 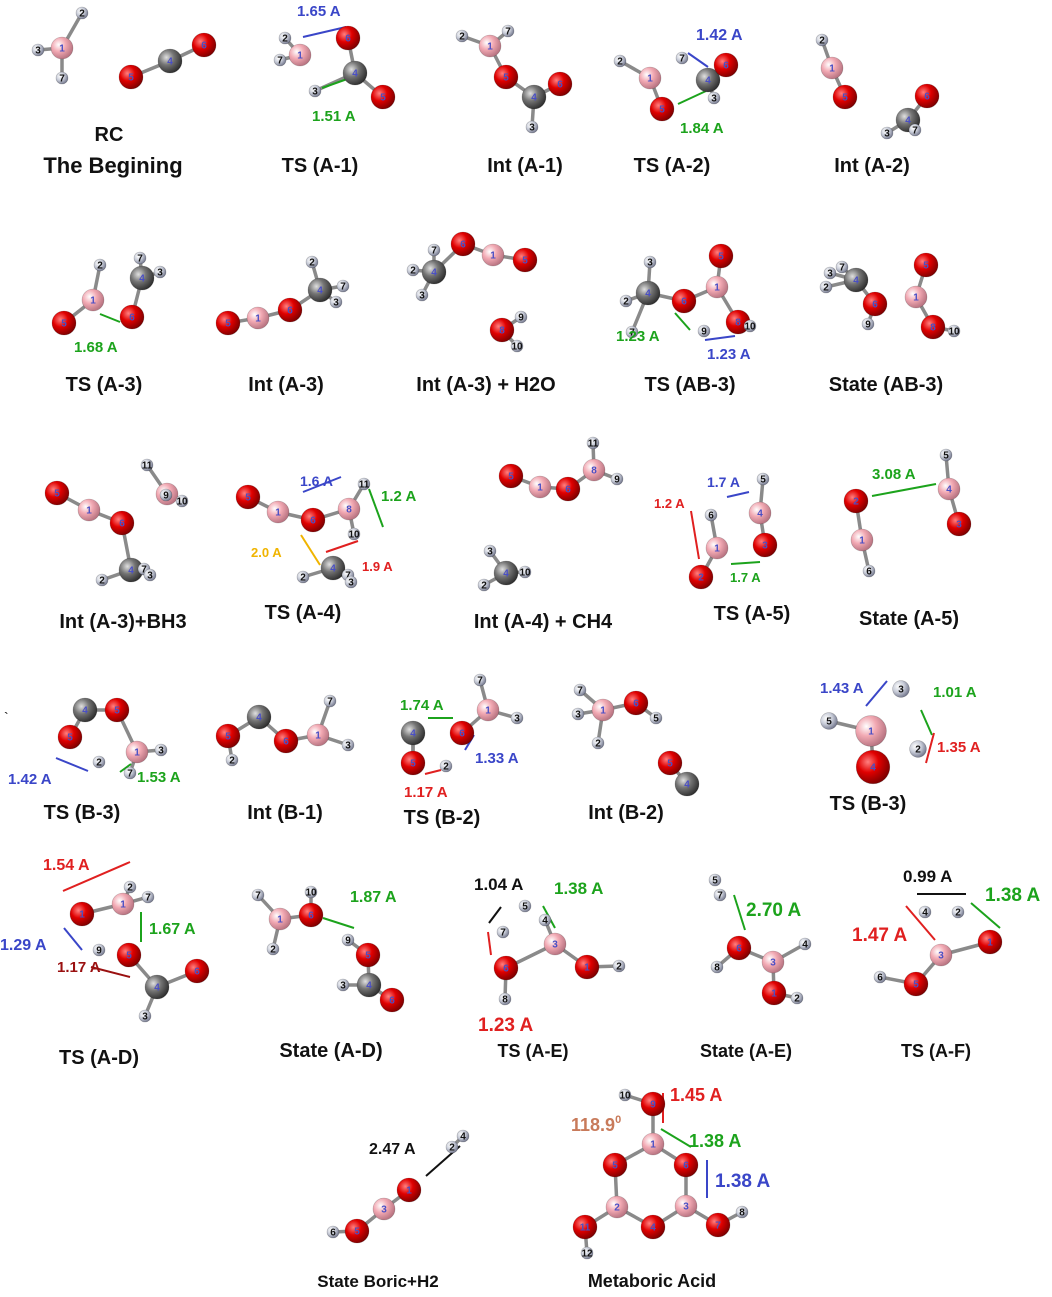 What do you see at coordinates (598, 744) in the screenshot?
I see `int-b2-atom-number: 2` at bounding box center [598, 744].